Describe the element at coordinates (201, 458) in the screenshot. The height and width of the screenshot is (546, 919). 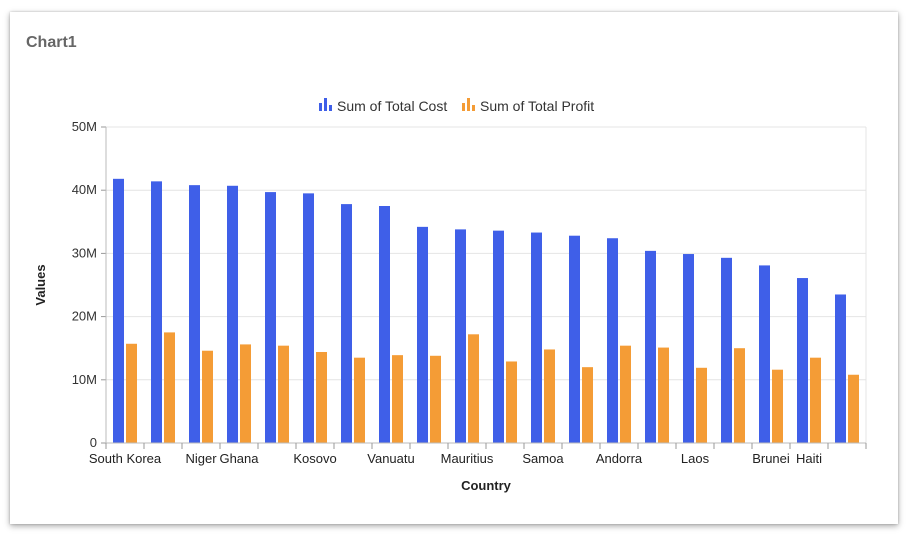
I see `x-tick-label: Niger` at that location.